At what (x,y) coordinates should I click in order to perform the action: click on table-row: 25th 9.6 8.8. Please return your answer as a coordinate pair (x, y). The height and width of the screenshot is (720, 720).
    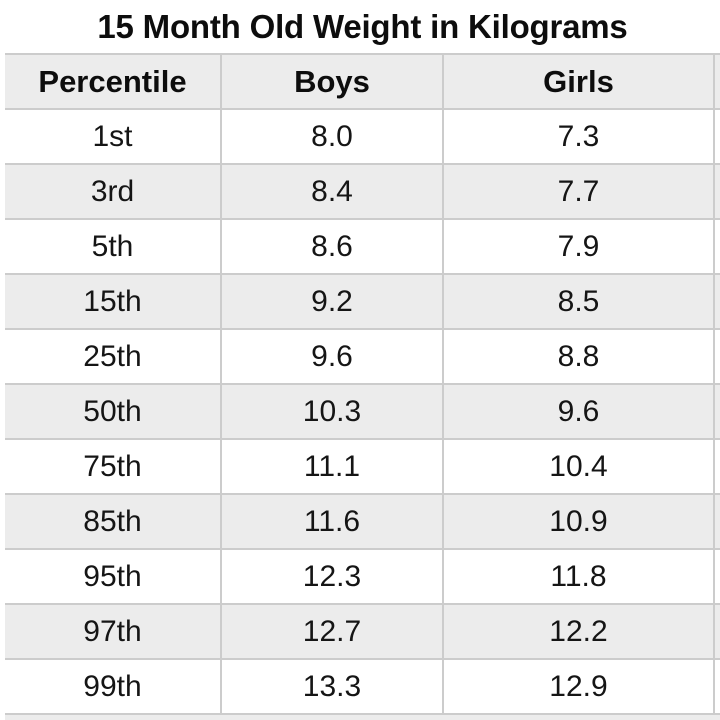
    Looking at the image, I should click on (362, 355).